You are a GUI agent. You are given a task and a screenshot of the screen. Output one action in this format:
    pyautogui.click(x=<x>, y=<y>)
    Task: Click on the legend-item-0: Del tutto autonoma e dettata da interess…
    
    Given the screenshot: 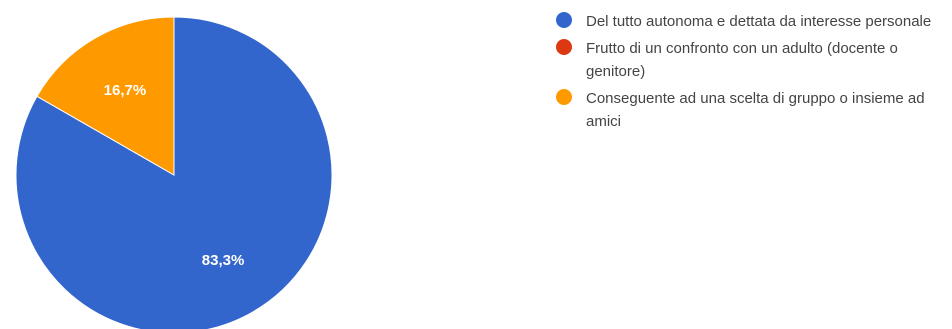 What is the action you would take?
    pyautogui.click(x=754, y=21)
    